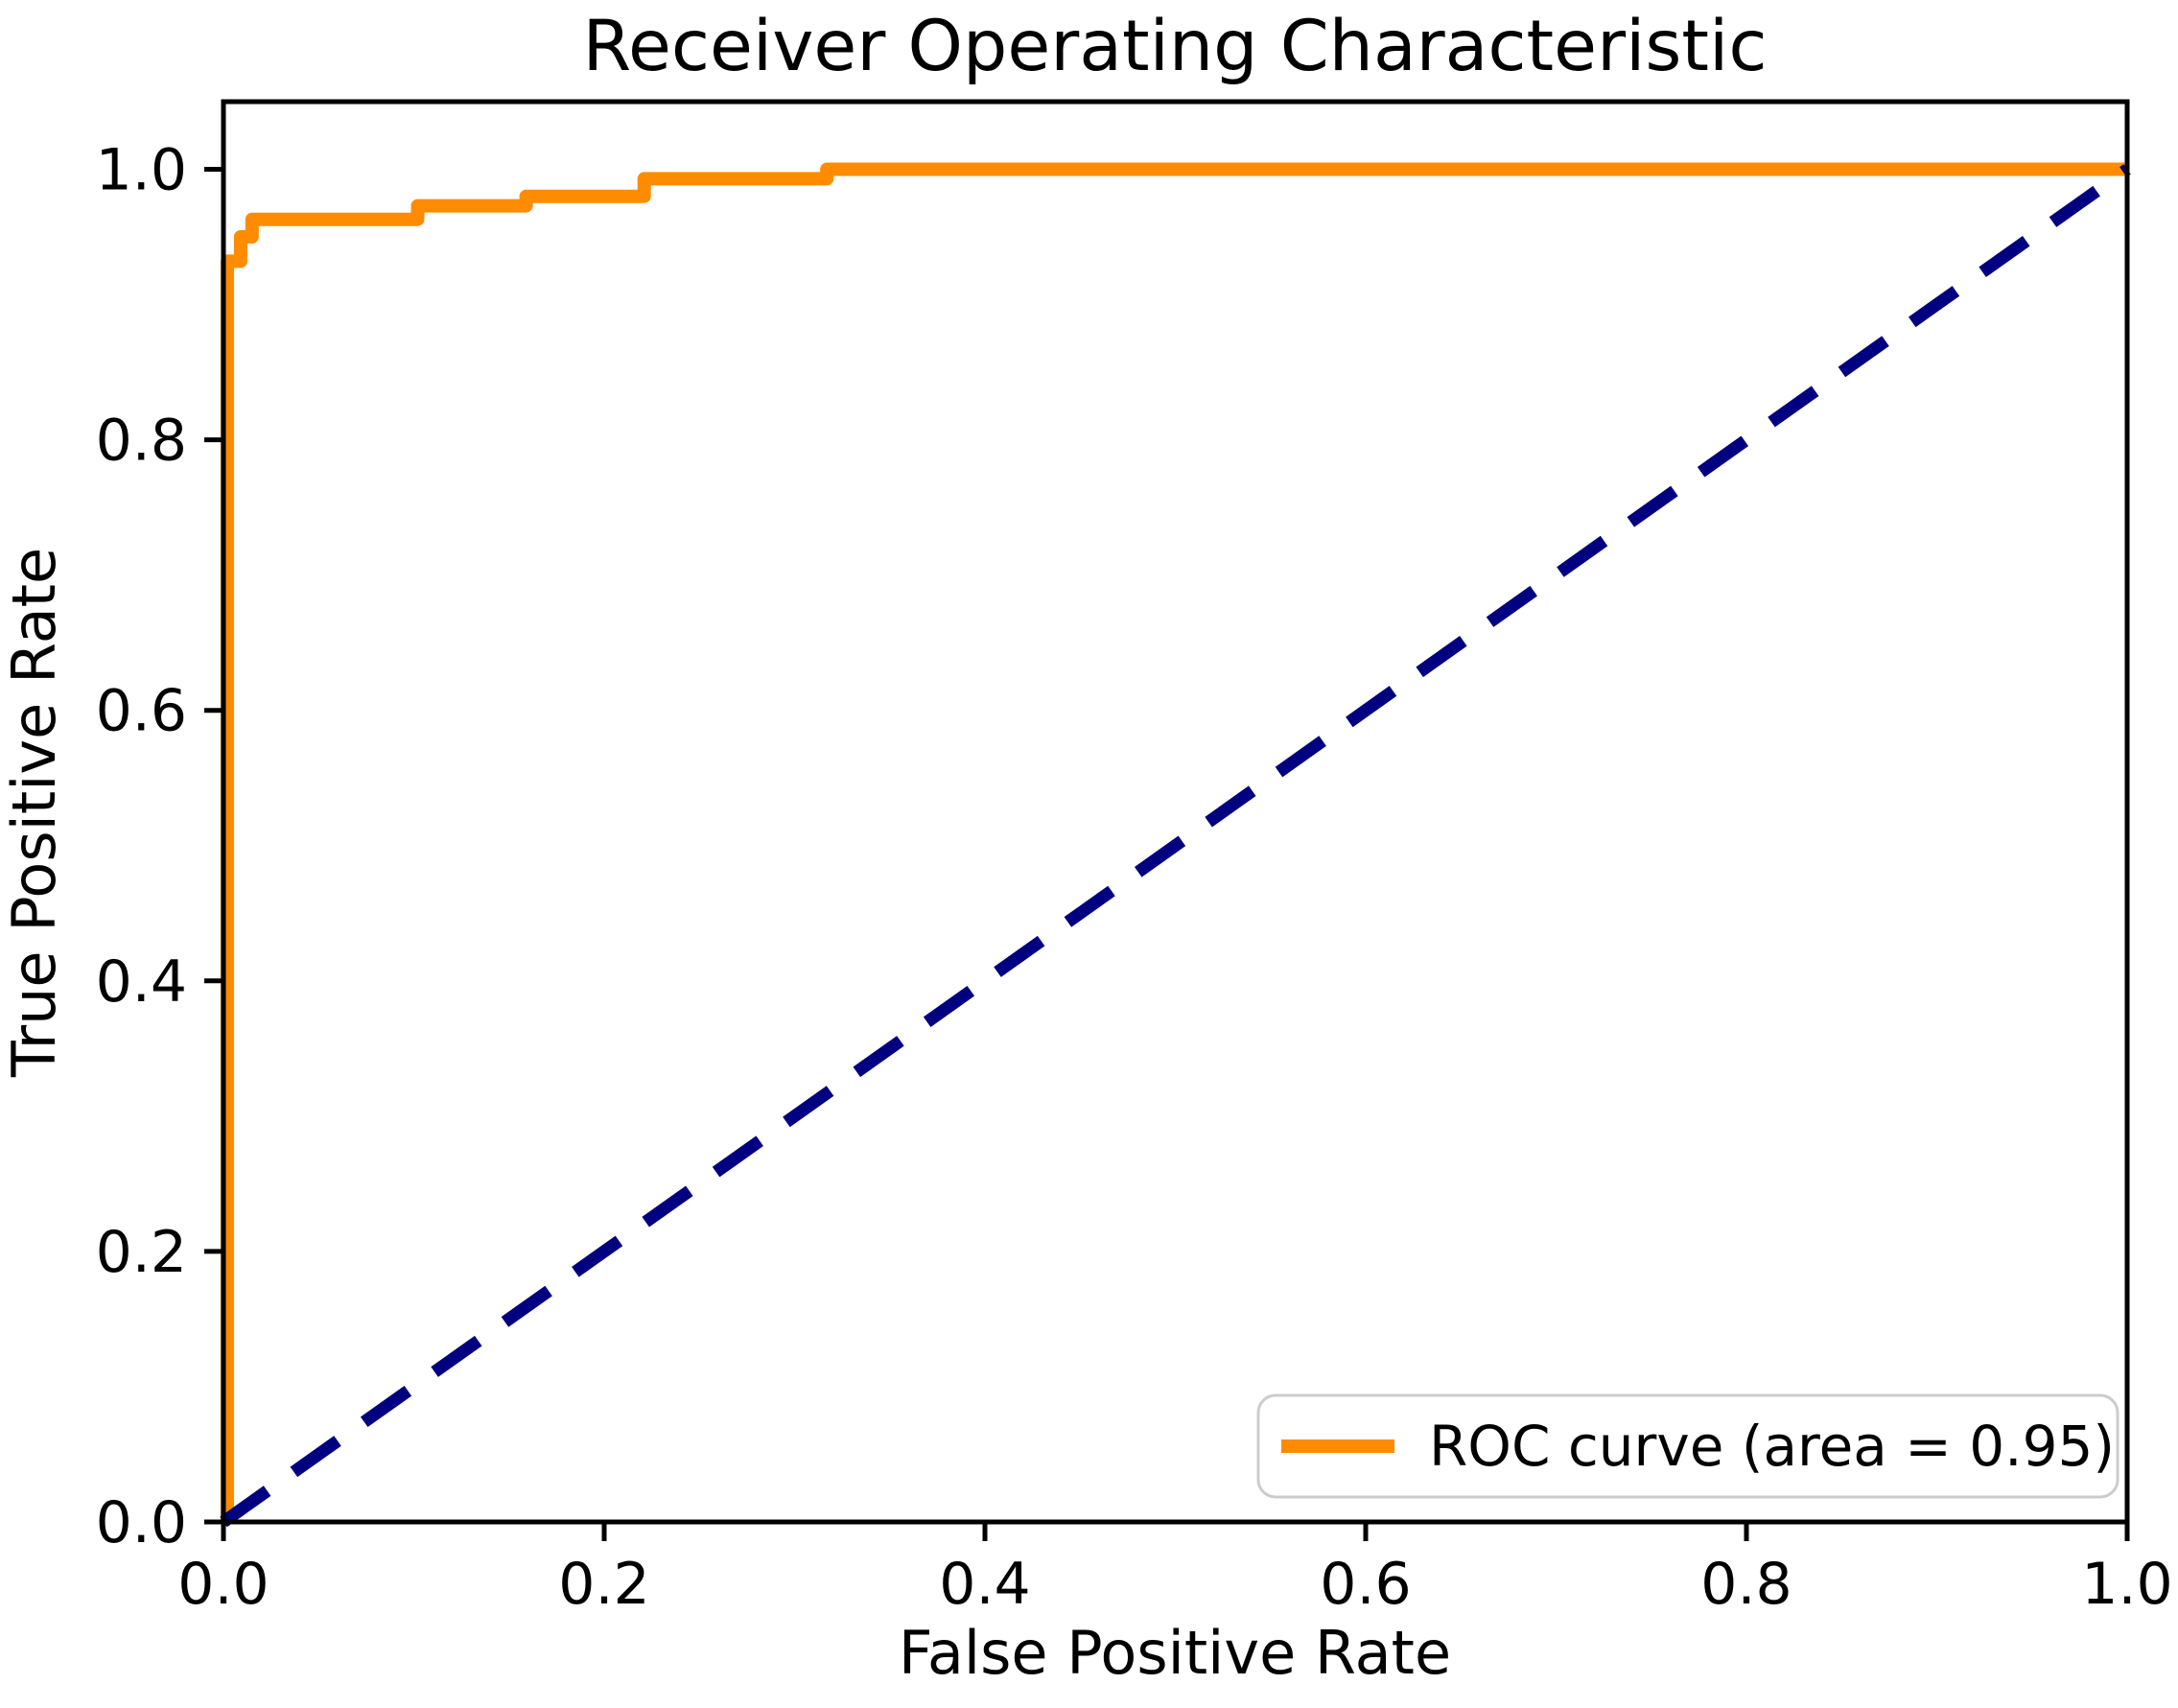 Image resolution: width=2178 pixels, height=1708 pixels. Describe the element at coordinates (1772, 1447) in the screenshot. I see `legend-label-roc: ROC curve (area = 0.95)` at that location.